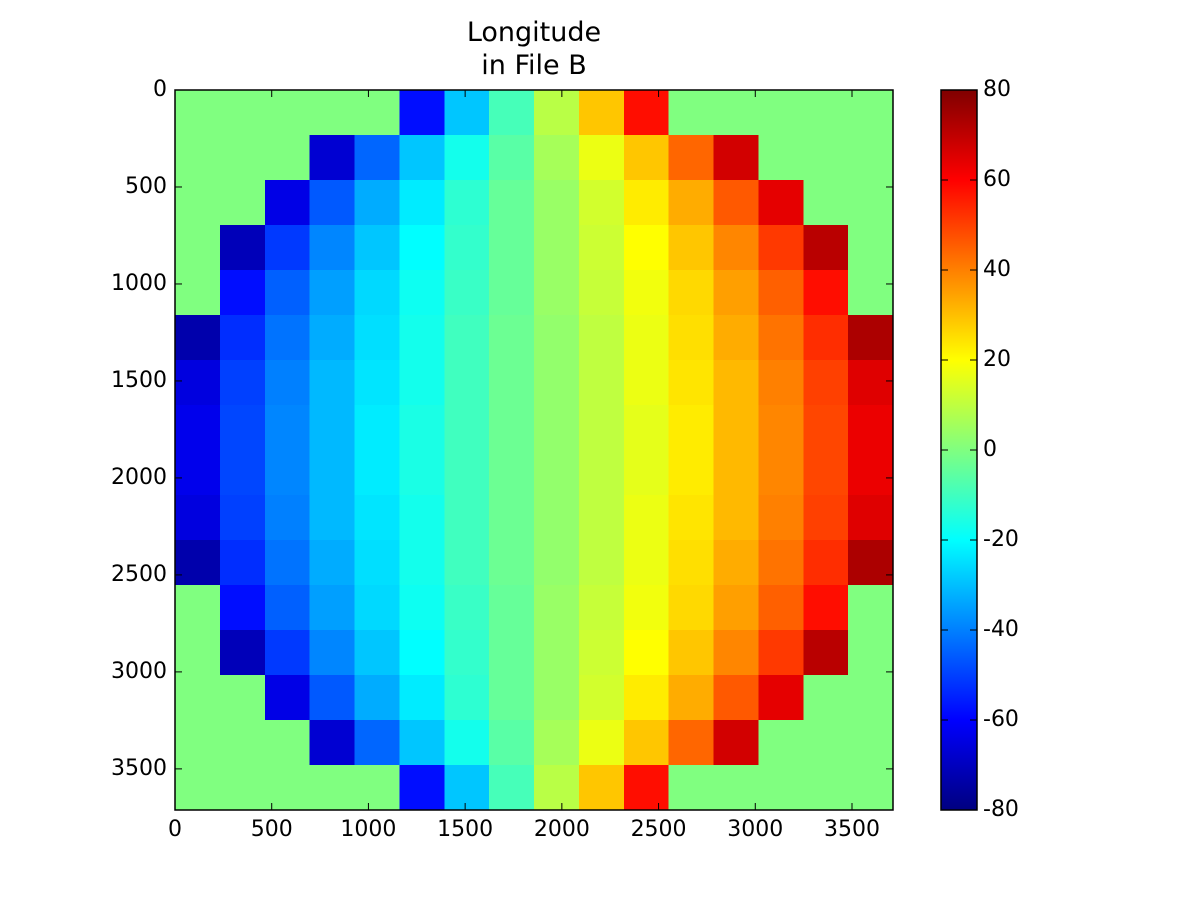  What do you see at coordinates (1001, 809) in the screenshot?
I see `colorbar-tick-label: -80` at bounding box center [1001, 809].